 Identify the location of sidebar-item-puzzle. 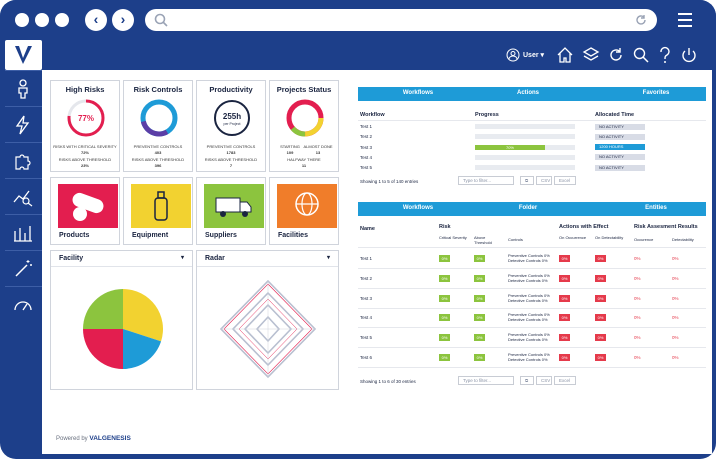
(23, 160).